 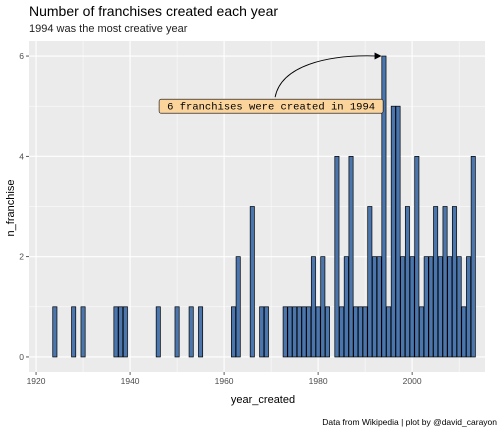 What do you see at coordinates (11, 208) in the screenshot?
I see `y-axis-title: n_franchise` at bounding box center [11, 208].